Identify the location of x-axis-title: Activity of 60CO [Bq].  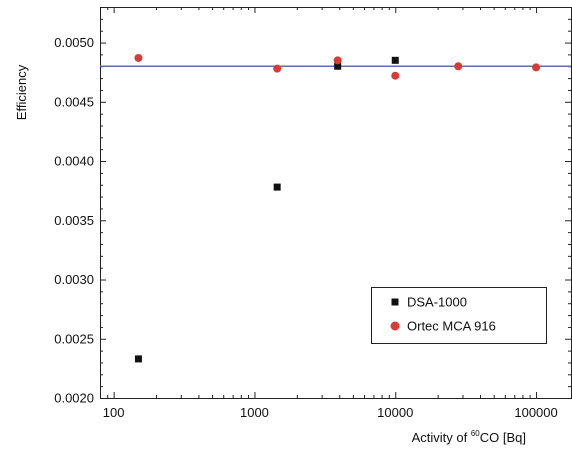
(469, 437).